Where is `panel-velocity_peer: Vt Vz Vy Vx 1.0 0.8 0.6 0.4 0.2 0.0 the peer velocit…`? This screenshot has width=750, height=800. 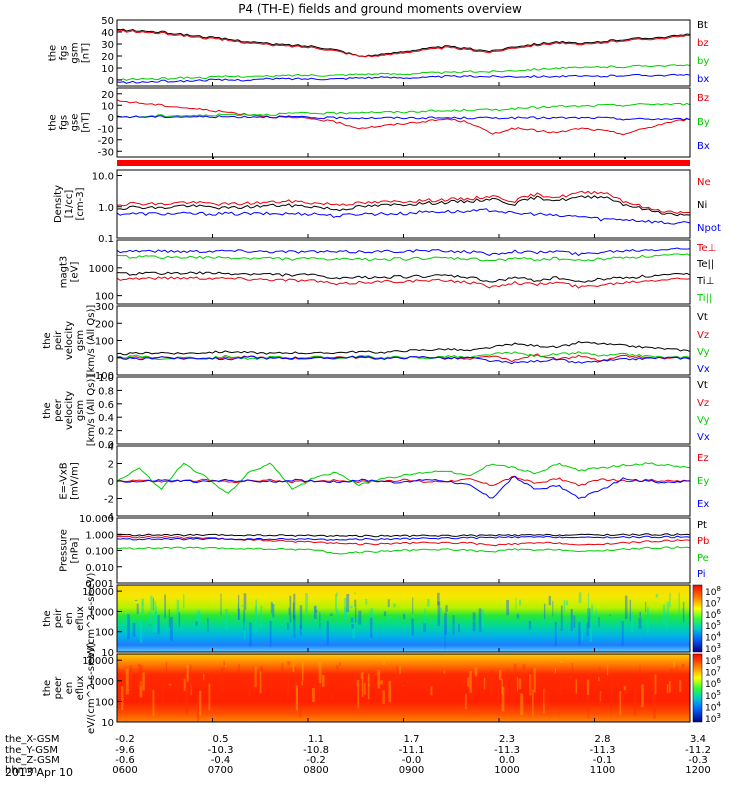
panel-velocity_peer: Vt Vz Vy Vx 1.0 0.8 0.6 0.4 0.2 0.0 the peer velocit… is located at coordinates (376, 412).